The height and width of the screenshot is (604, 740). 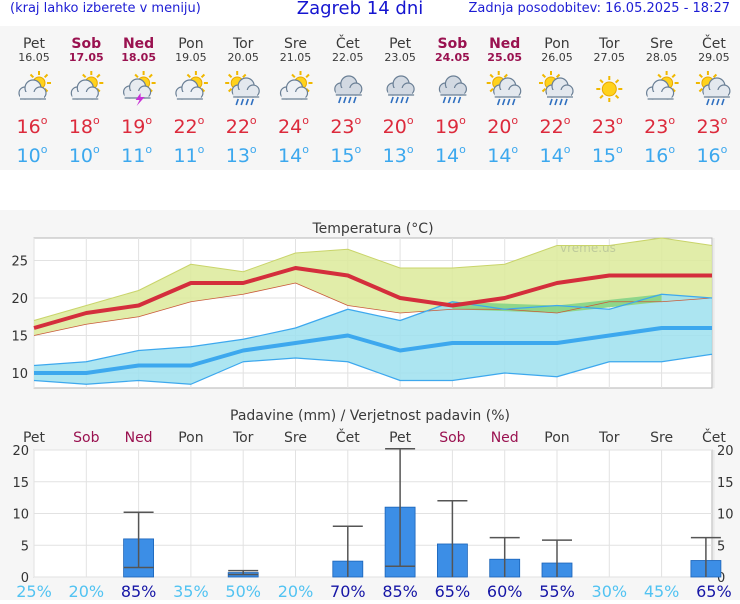 I want to click on sun-cloud-rain-icon, so click(x=504, y=88).